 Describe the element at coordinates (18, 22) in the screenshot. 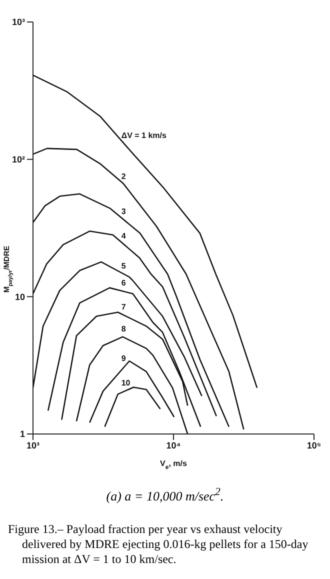

I see `y-tick-label: 10³` at that location.